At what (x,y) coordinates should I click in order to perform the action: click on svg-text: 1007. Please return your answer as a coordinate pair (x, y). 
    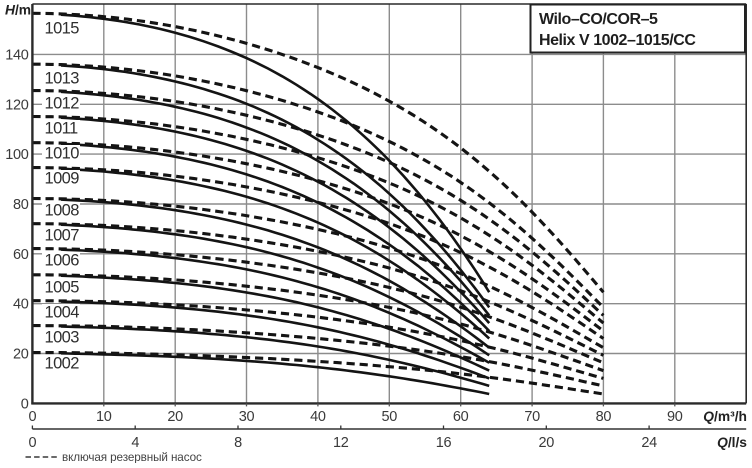
    Looking at the image, I should click on (62, 236).